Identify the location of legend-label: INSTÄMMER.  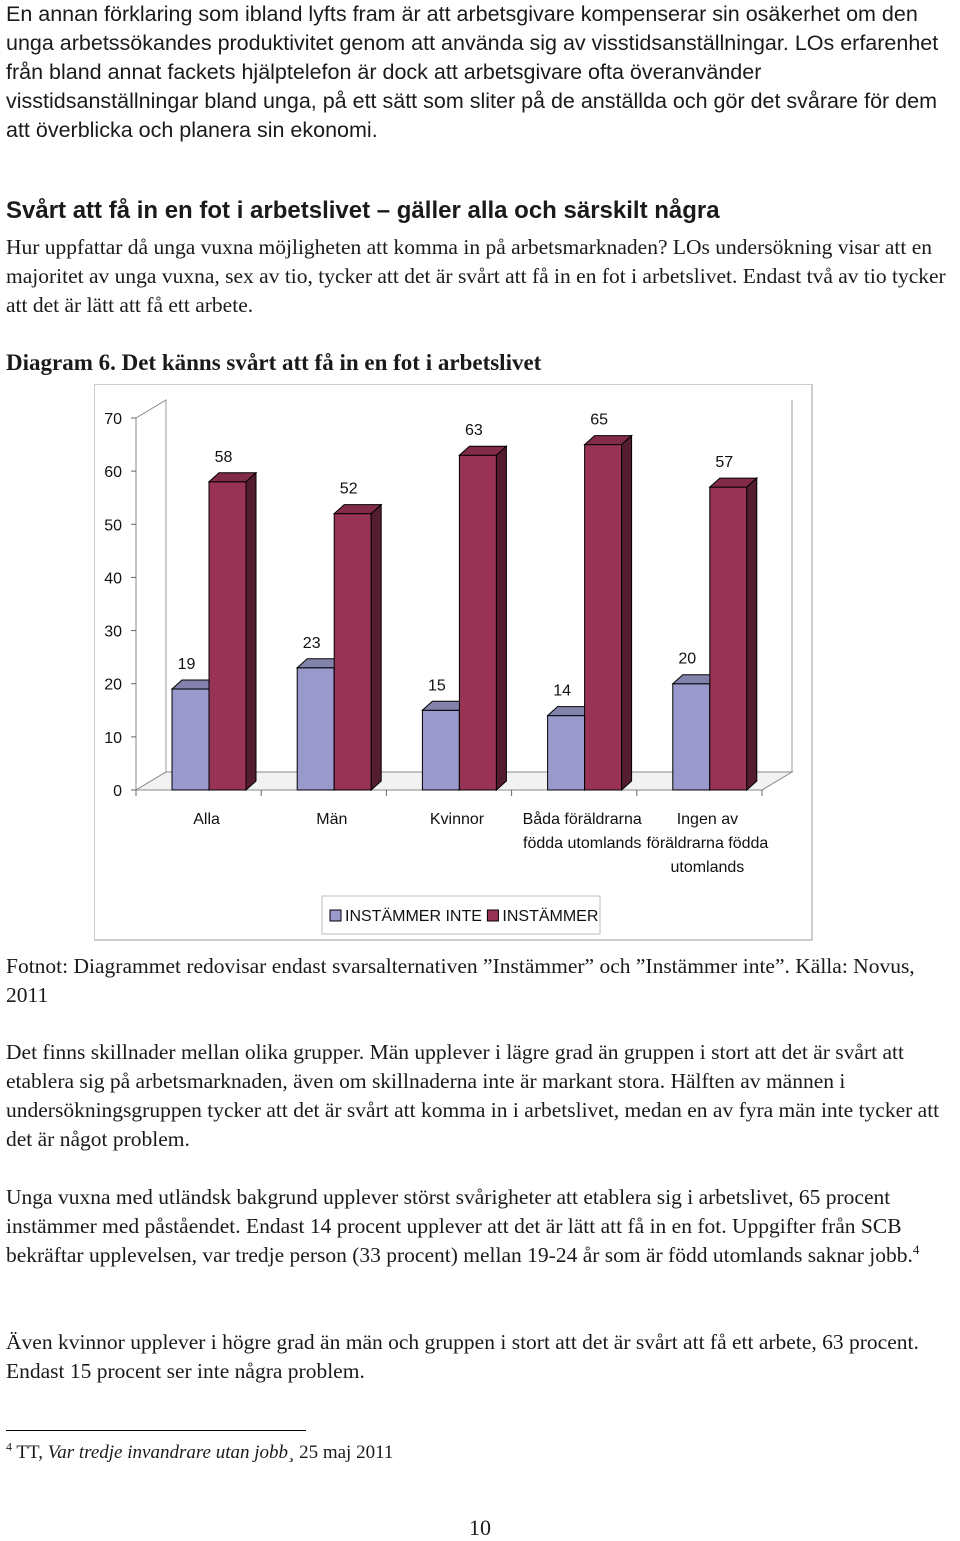
(550, 916).